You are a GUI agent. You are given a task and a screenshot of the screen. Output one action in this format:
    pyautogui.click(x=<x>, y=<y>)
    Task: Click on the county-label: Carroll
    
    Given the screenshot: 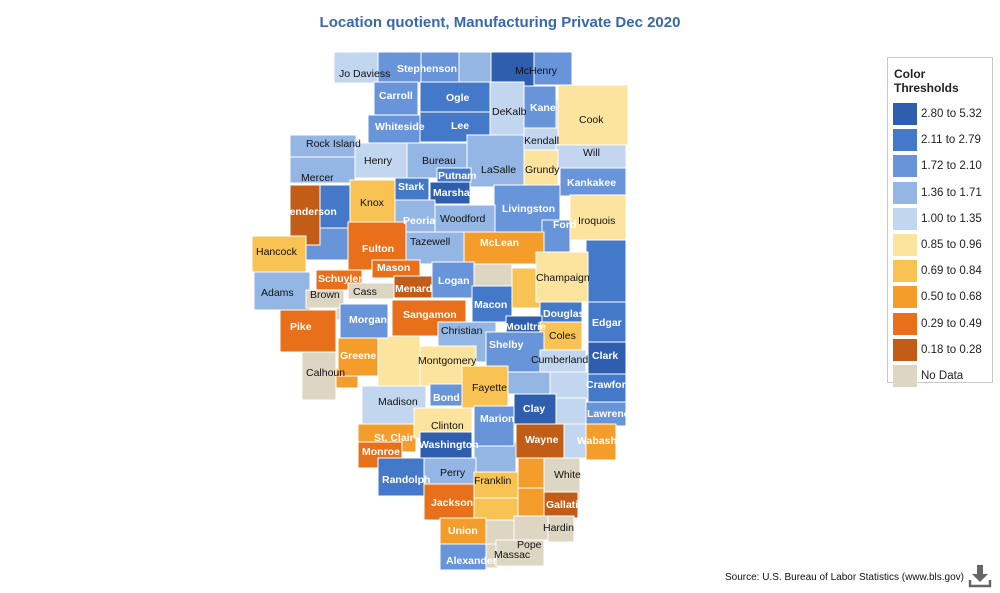 What is the action you would take?
    pyautogui.click(x=396, y=96)
    